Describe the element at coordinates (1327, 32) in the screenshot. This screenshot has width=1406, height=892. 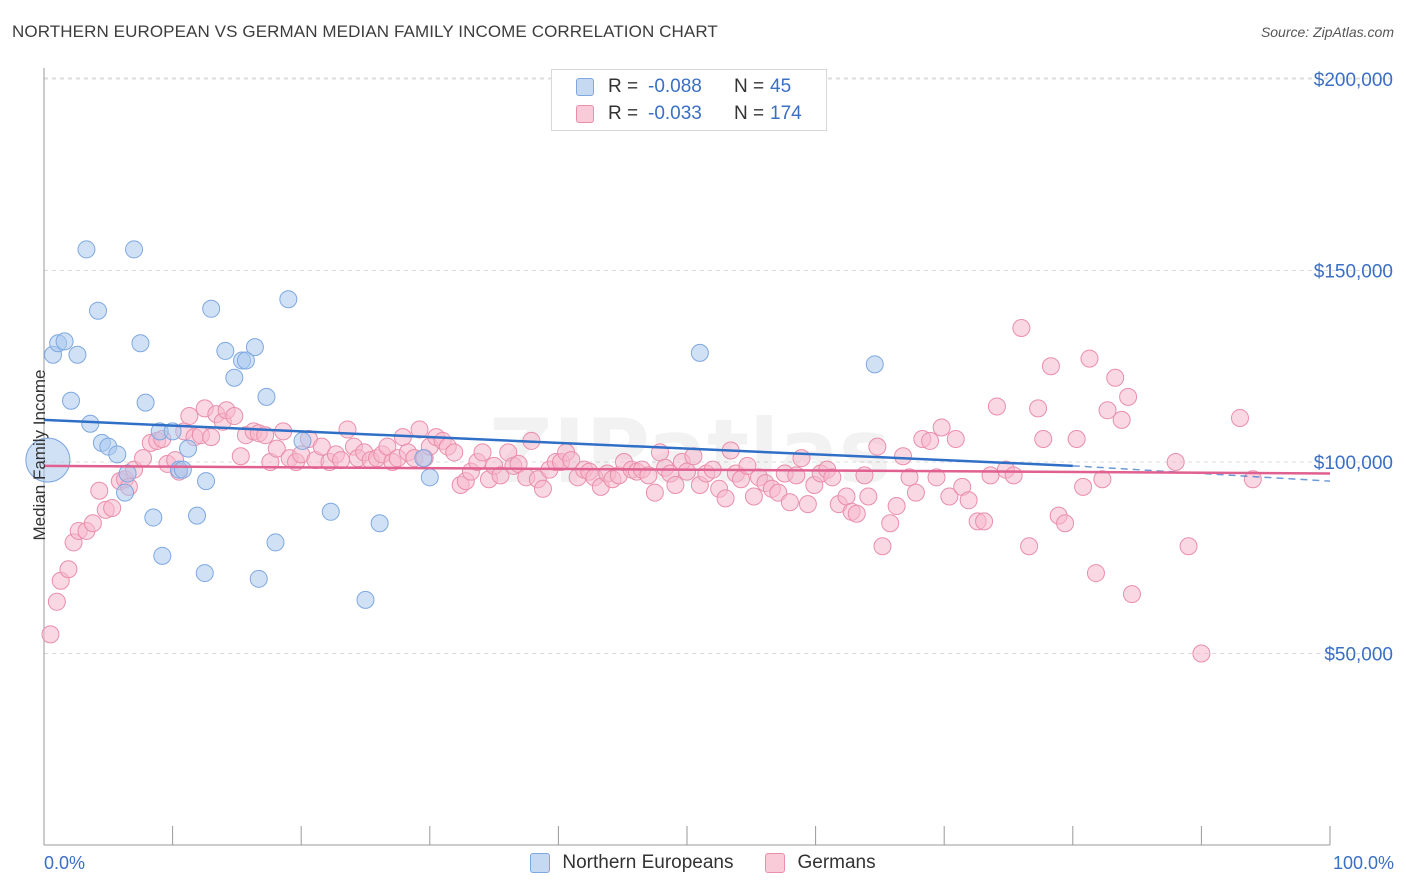
I see `source-label: Source: ZipAtlas.com` at that location.